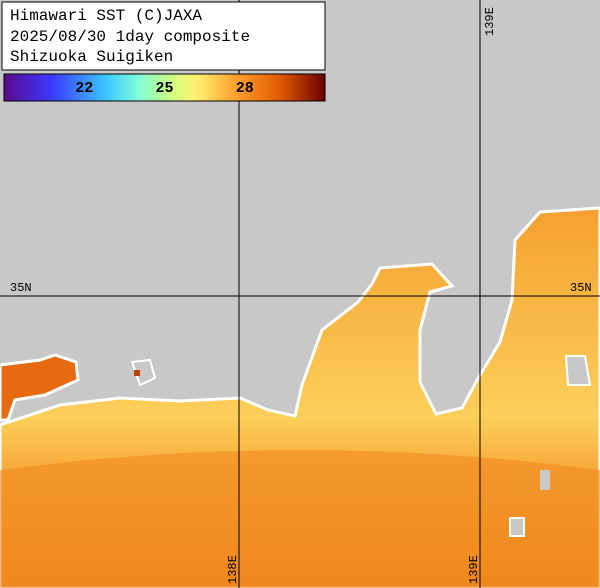 The image size is (600, 588). I want to click on pond, so click(137, 373).